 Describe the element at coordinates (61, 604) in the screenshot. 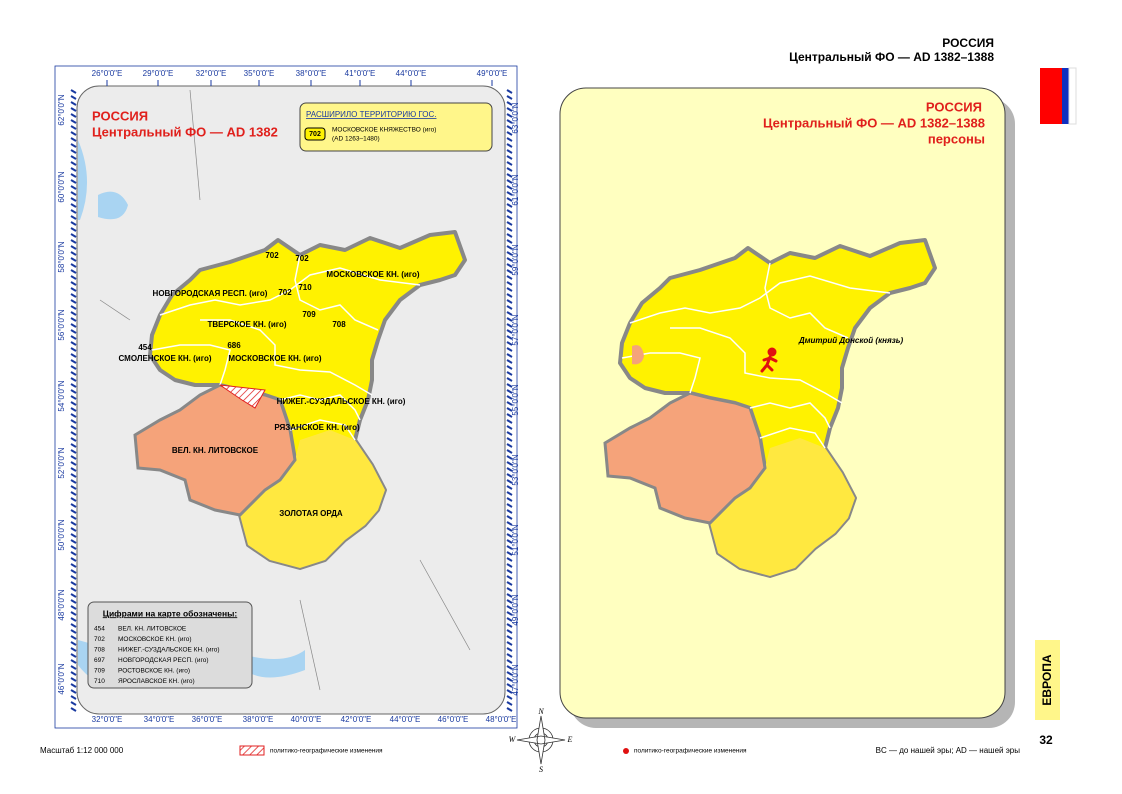

I see `left-tick-label: 48°0'0"N` at that location.